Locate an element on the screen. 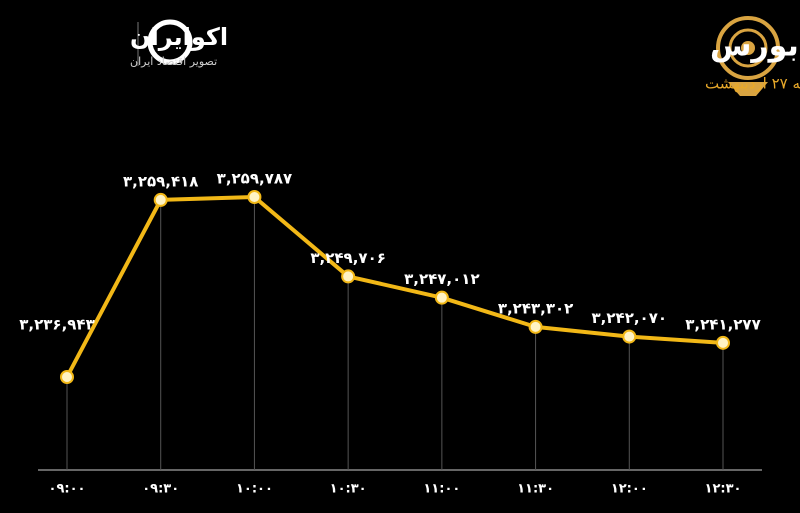 Image resolution: width=800 pixels, height=513 pixels. value-label: ۳,۲۴۹,۷۰۶ is located at coordinates (347, 258).